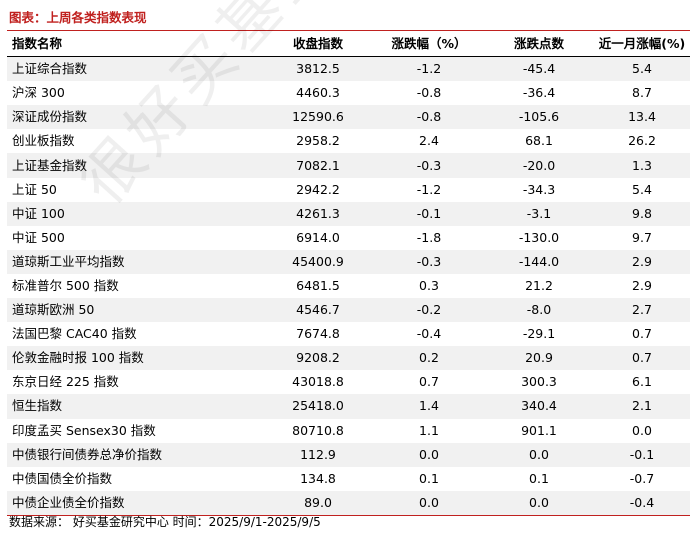 The height and width of the screenshot is (538, 695). I want to click on index-name-cell: 伦敦金融时报 100 指数, so click(134, 358).